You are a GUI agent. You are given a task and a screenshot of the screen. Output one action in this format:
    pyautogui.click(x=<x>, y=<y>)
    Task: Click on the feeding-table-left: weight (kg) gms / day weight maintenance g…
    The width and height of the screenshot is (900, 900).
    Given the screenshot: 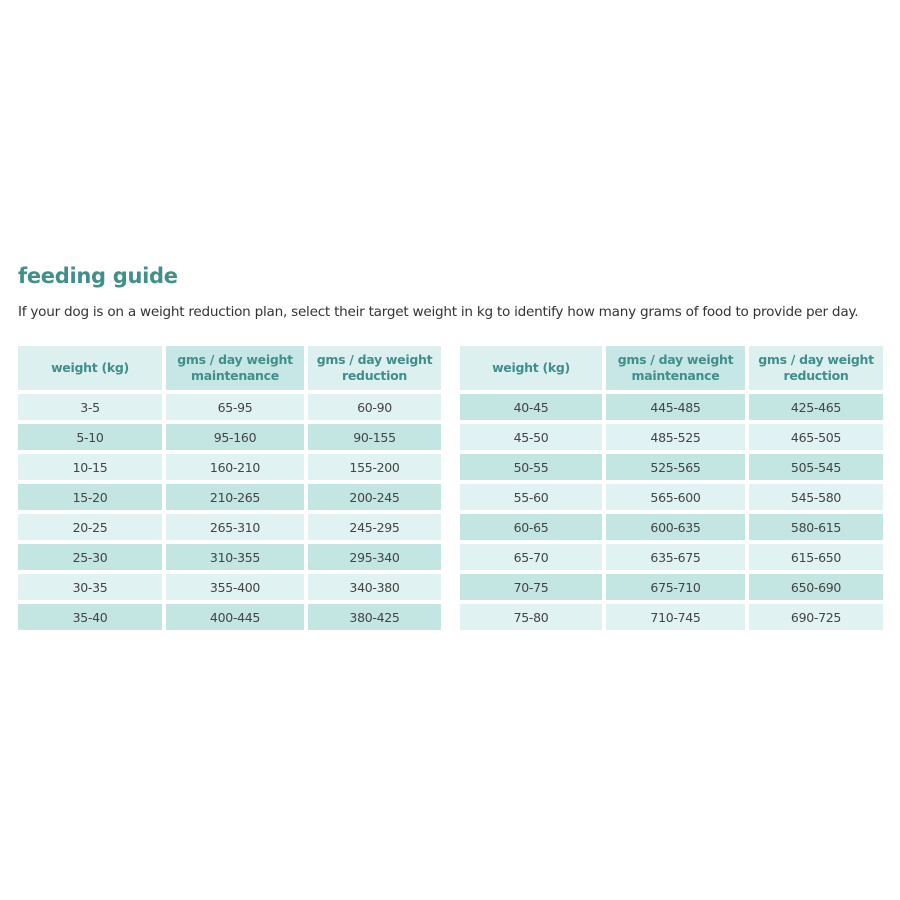 What is the action you would take?
    pyautogui.click(x=229, y=488)
    